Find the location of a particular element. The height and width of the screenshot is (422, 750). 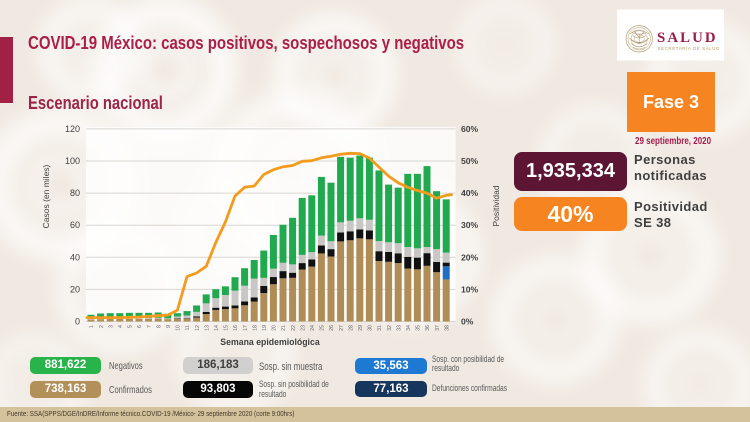

svg-text: 31 is located at coordinates (380, 328).